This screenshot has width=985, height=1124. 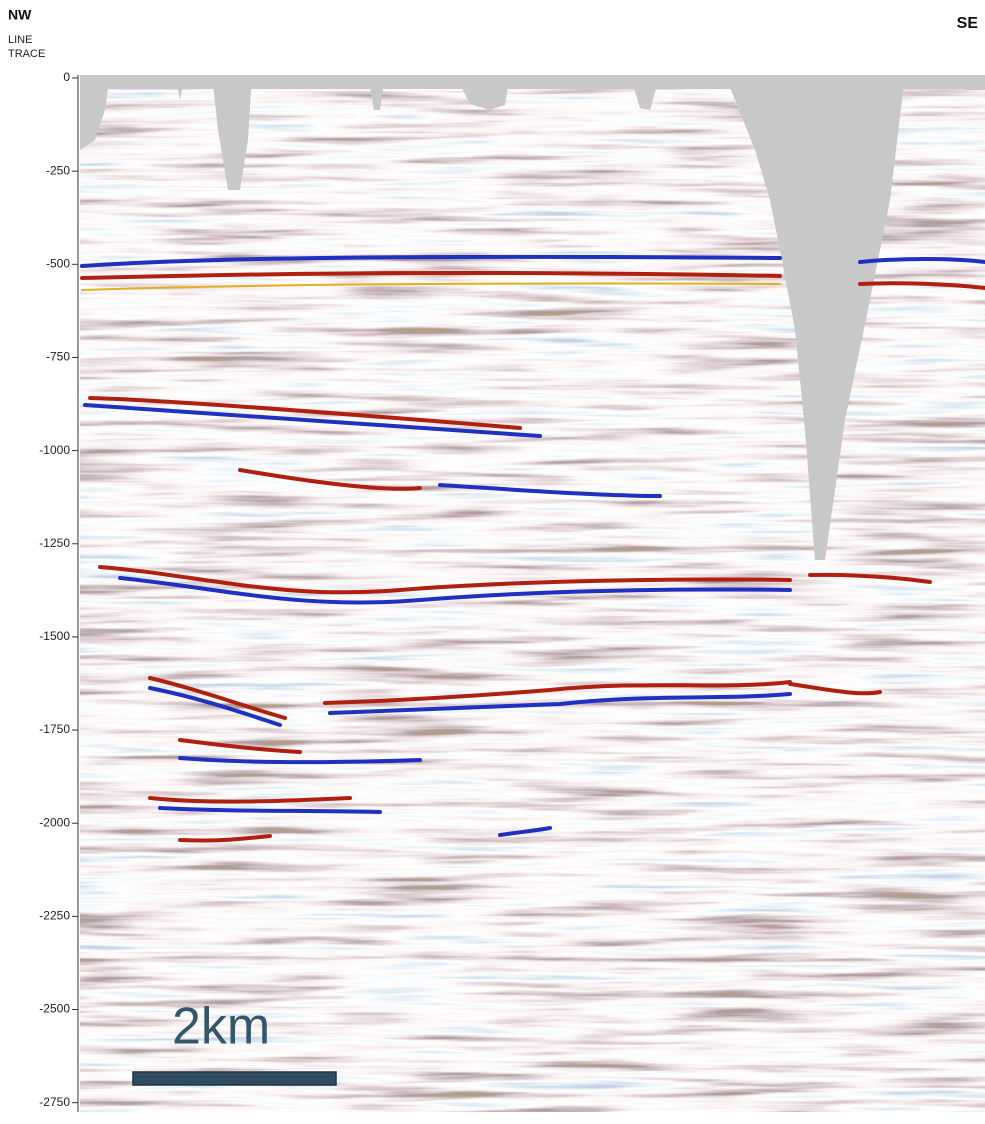 What do you see at coordinates (54, 822) in the screenshot?
I see `y-tick-label: -2000` at bounding box center [54, 822].